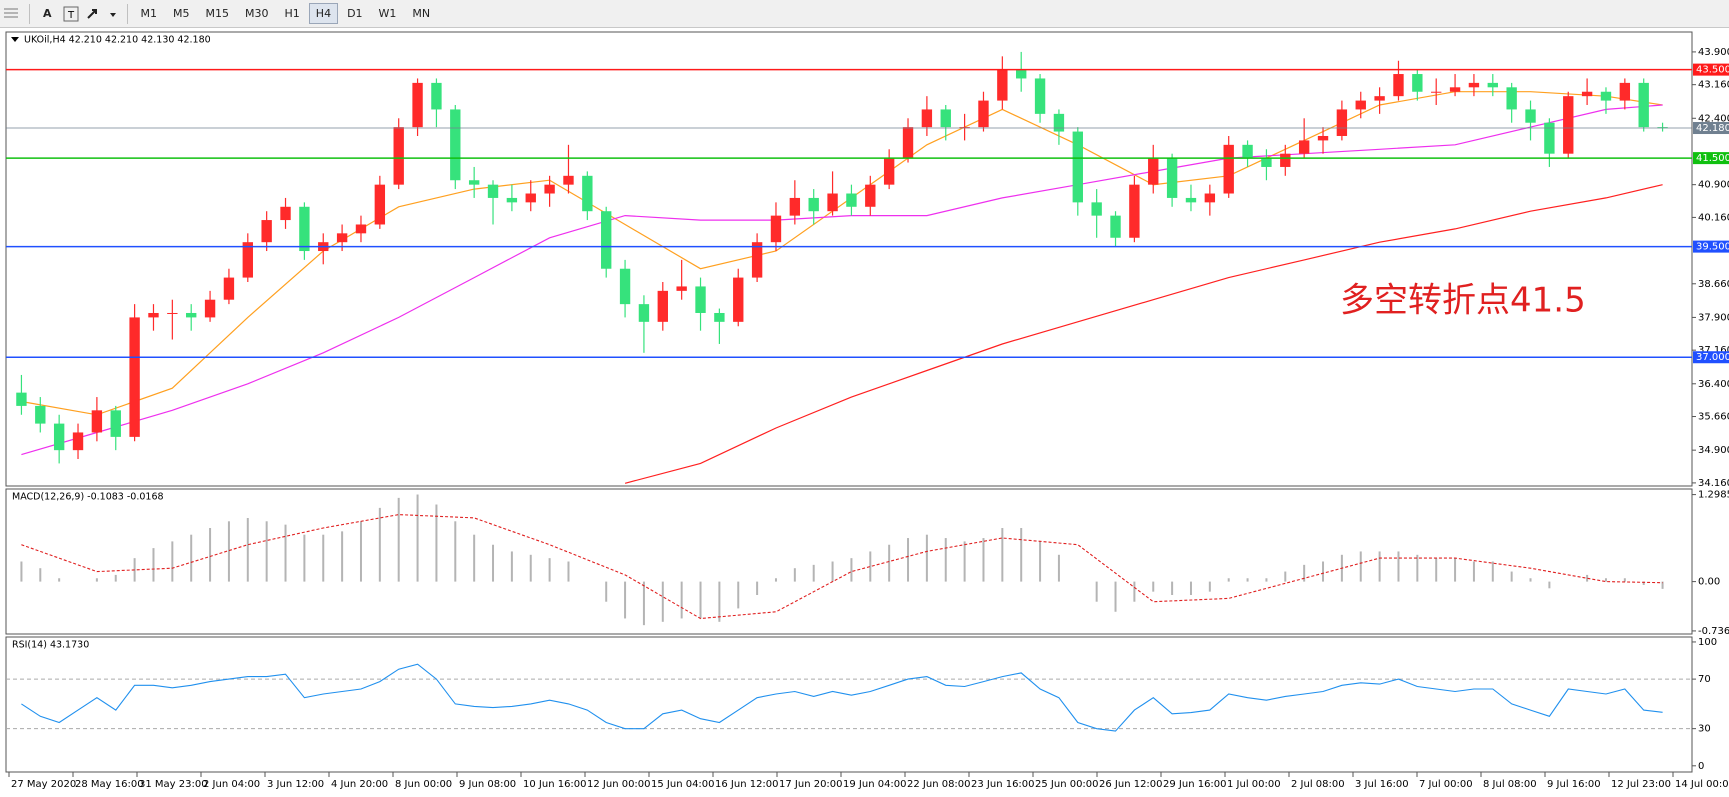  What do you see at coordinates (50, 645) in the screenshot?
I see `panel-title: RSI(14) 43.1730` at bounding box center [50, 645].